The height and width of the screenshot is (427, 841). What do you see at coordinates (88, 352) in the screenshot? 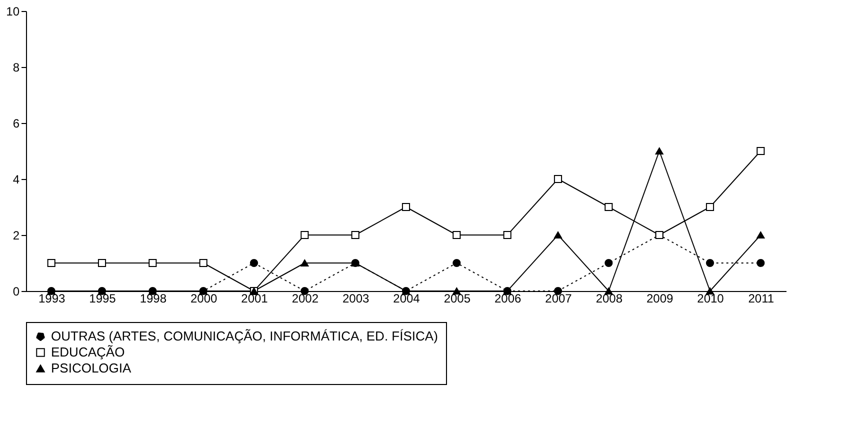
I see `legend-label: EDUCAÇÃO` at bounding box center [88, 352].